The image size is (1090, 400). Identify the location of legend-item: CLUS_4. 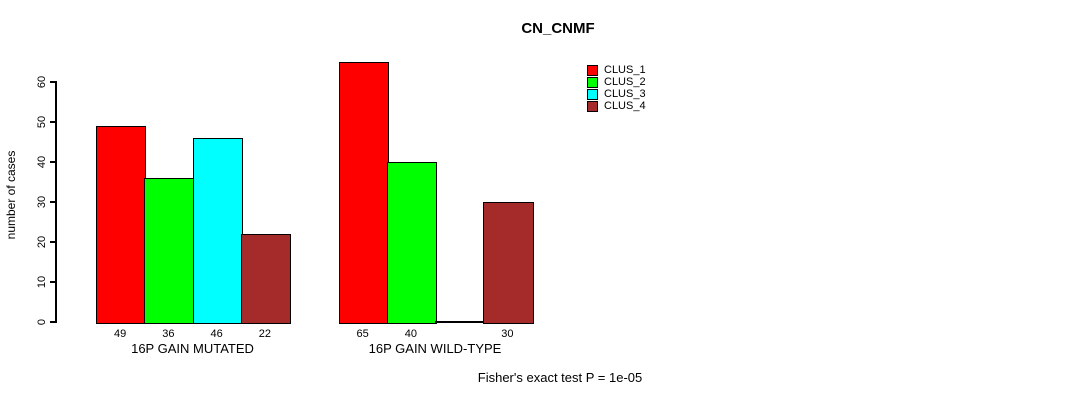
(616, 106).